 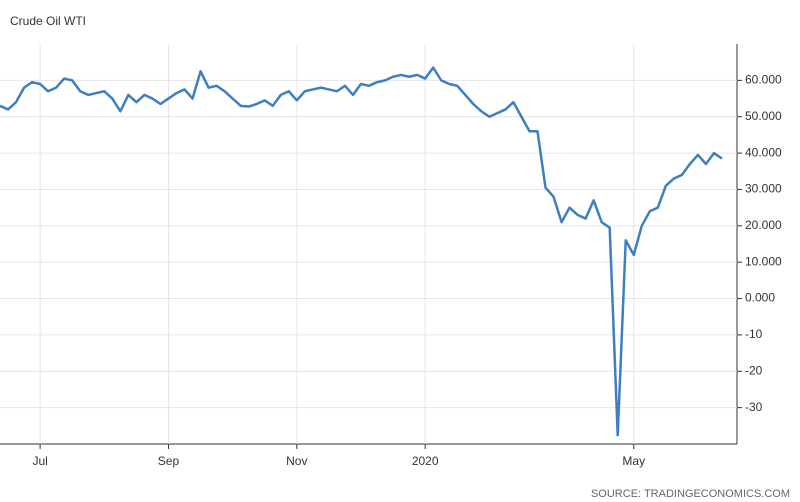 I want to click on y-tick-label: 0.000, so click(x=760, y=298).